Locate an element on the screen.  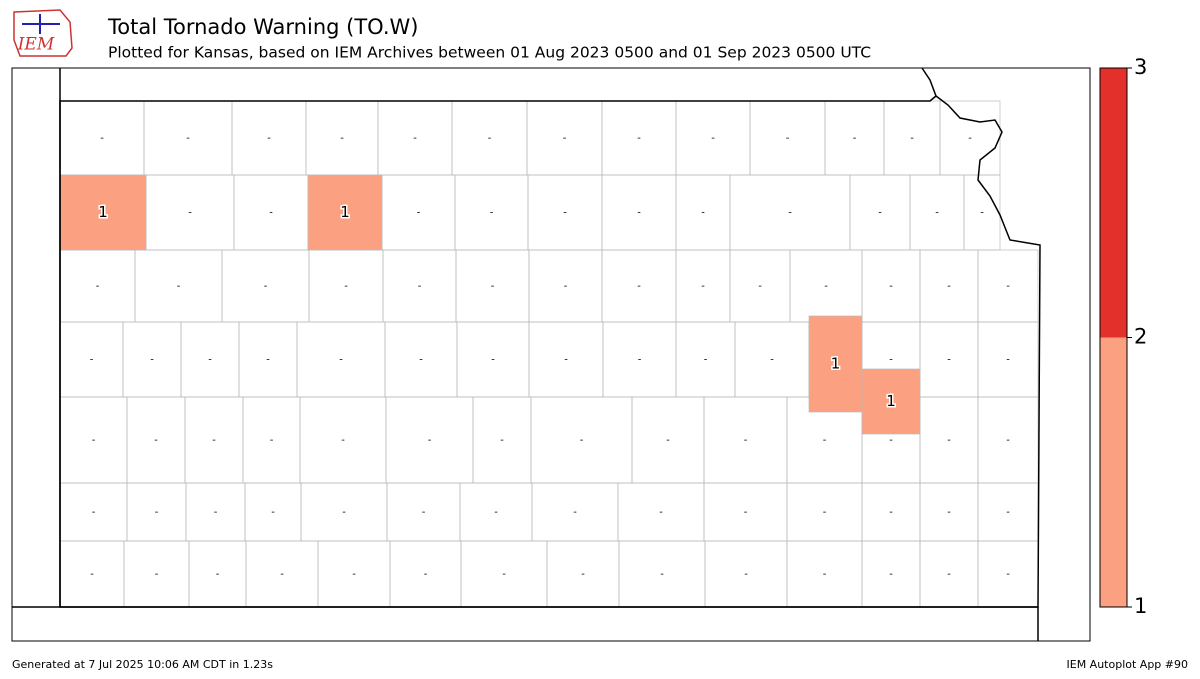
footer-right: IEM Autoplot App #90 is located at coordinates (1128, 664).